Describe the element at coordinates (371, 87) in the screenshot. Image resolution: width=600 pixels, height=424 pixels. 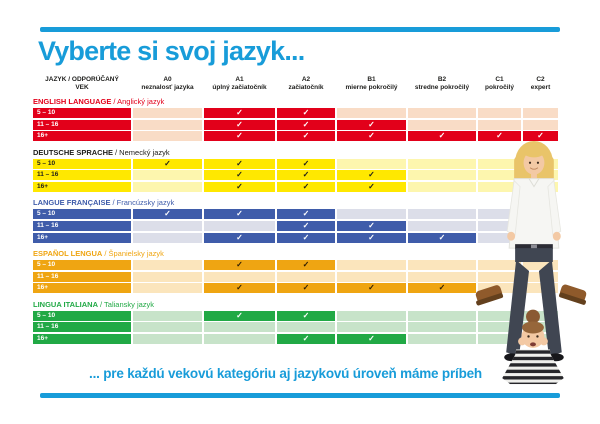
I see `level-label: mierne pokročilý` at that location.